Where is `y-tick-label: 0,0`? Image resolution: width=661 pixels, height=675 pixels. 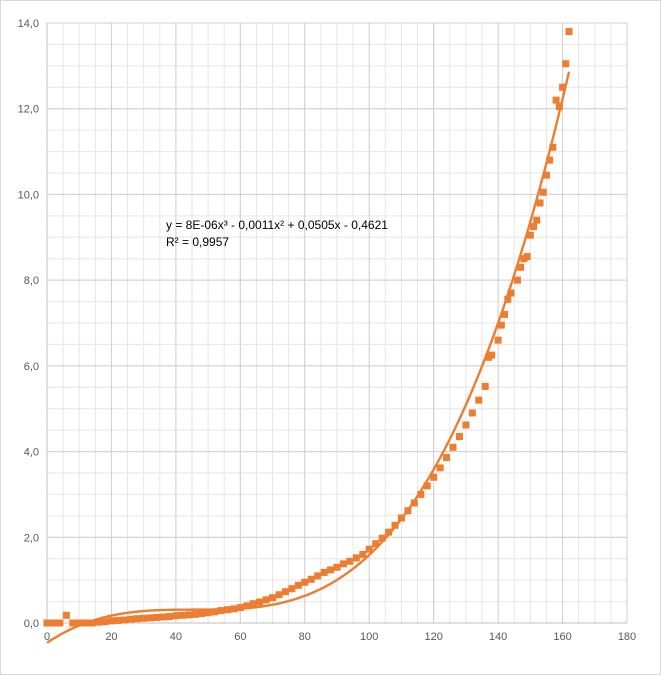 y-tick-label: 0,0 is located at coordinates (31, 624).